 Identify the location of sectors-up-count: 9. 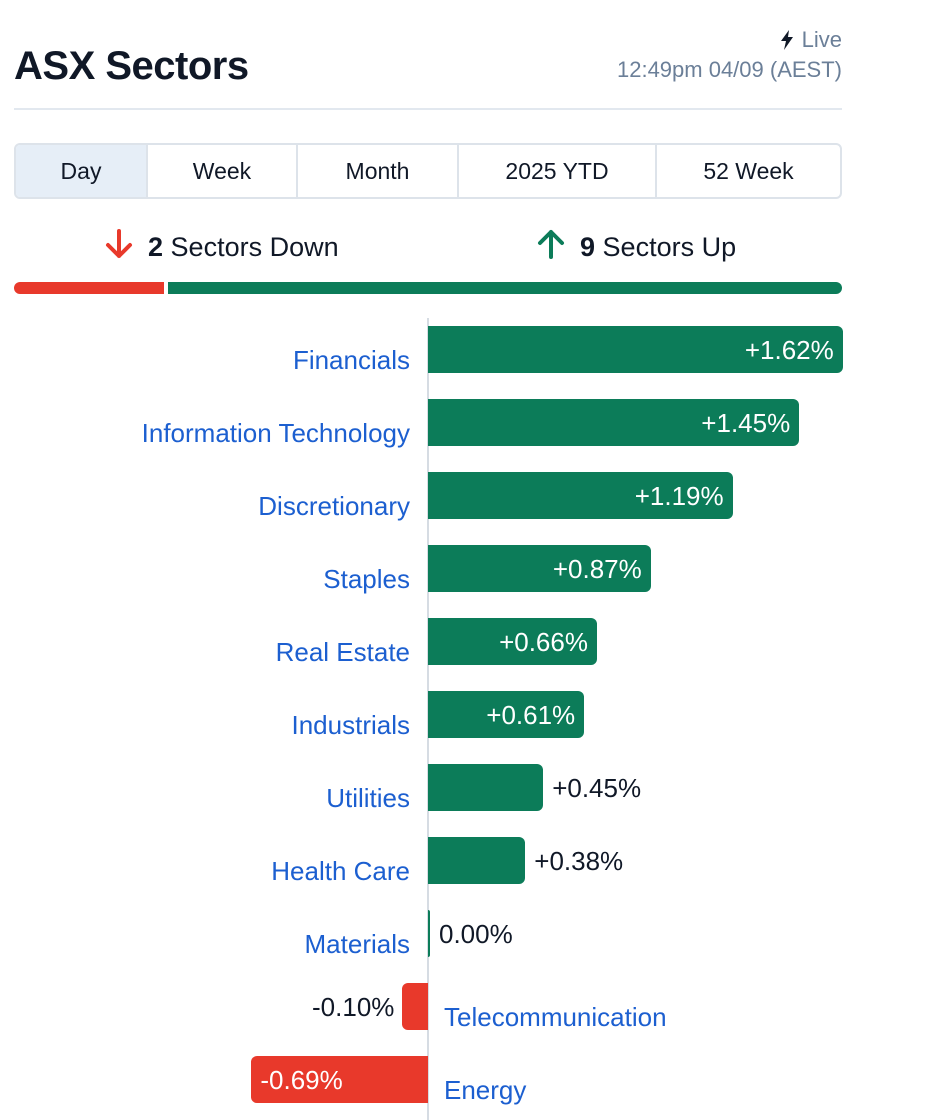
(588, 247).